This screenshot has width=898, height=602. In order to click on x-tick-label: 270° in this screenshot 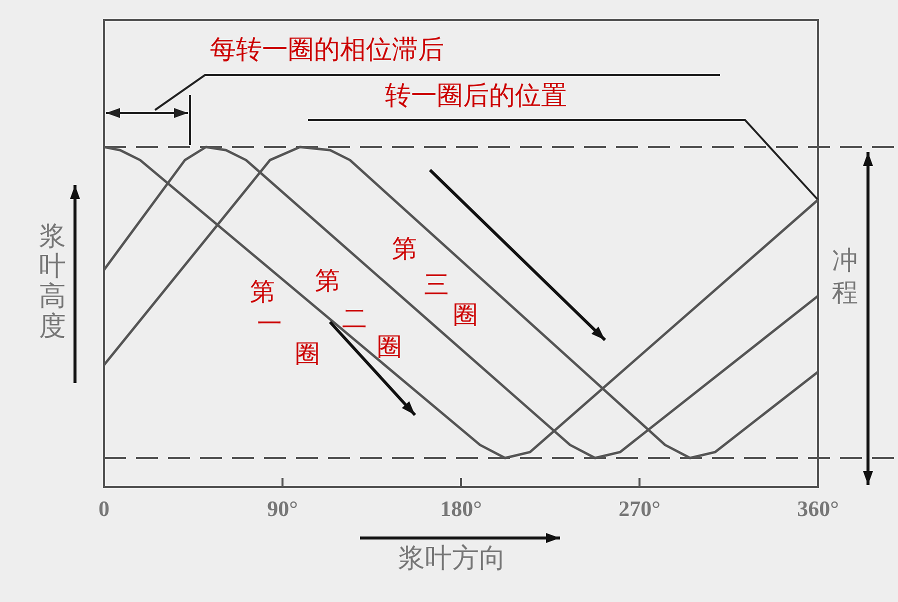, I will do `click(639, 508)`.